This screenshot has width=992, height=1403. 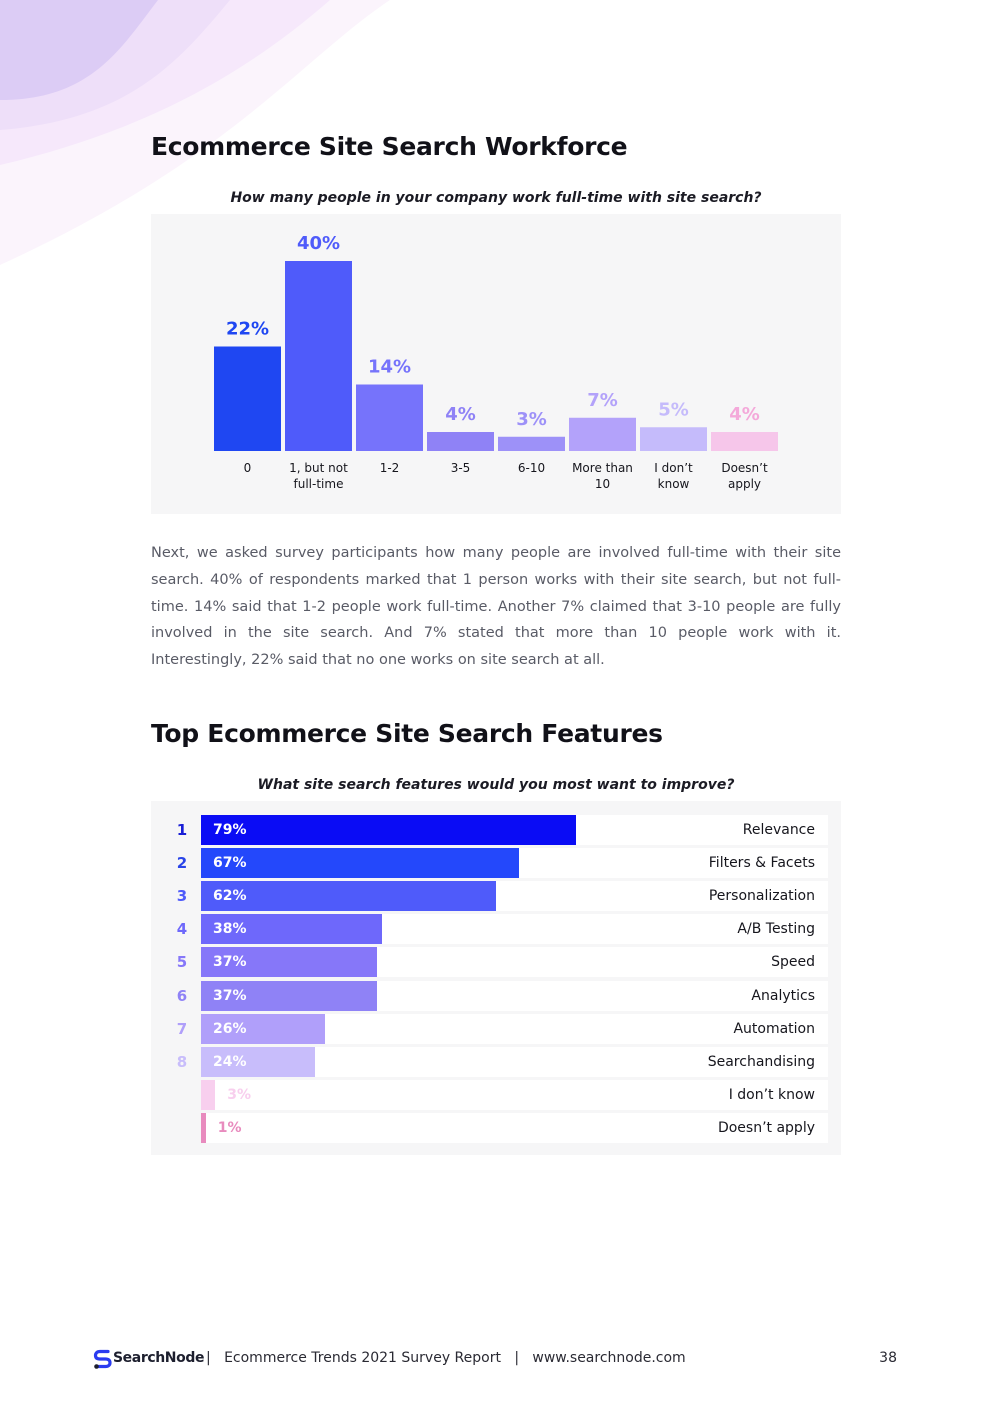 I want to click on feature-name-label: Automation, so click(x=774, y=1028).